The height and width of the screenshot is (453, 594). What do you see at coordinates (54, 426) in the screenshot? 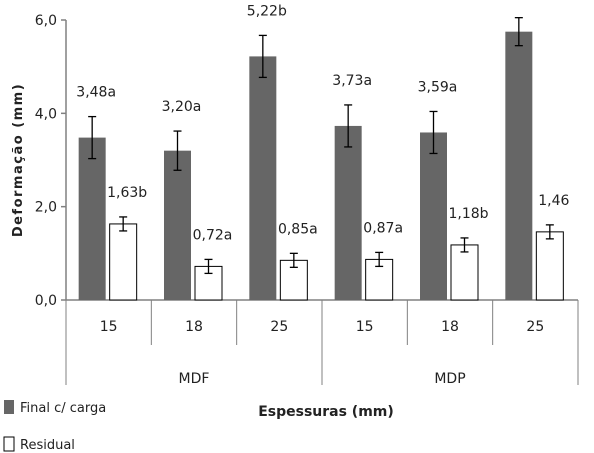
I see `legend: Final c/ carga Residual` at bounding box center [54, 426].